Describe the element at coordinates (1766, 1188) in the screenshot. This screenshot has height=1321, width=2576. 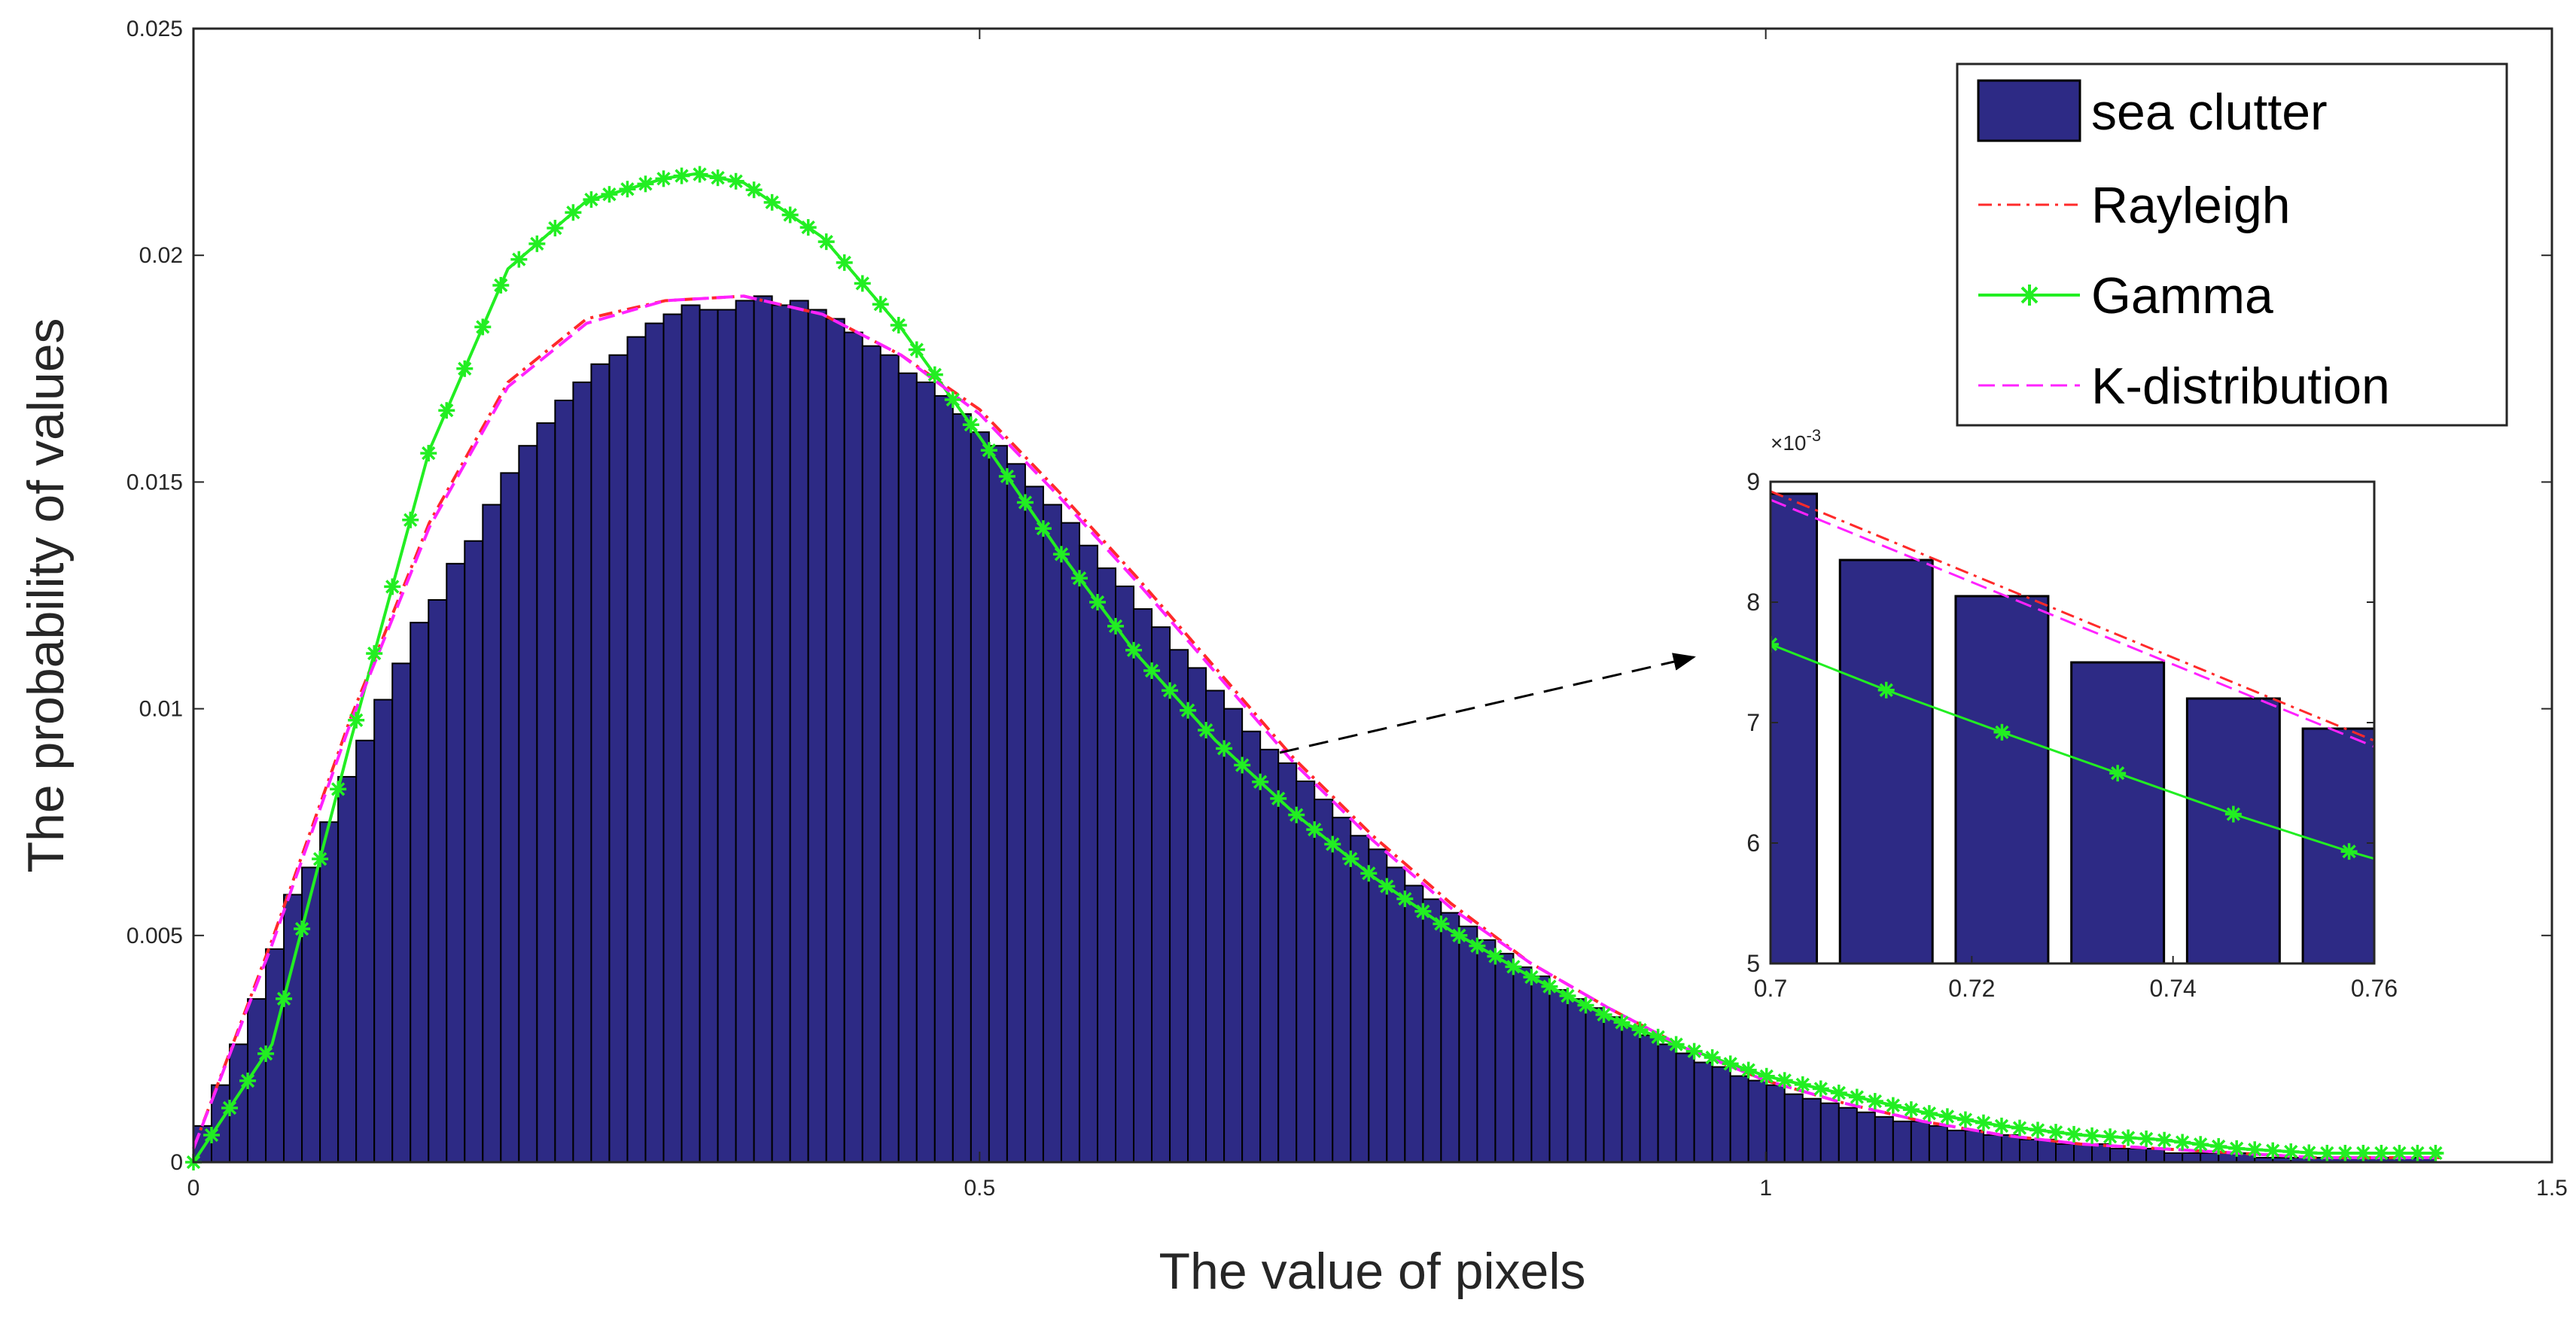
I see `x-tick-label: 1` at that location.